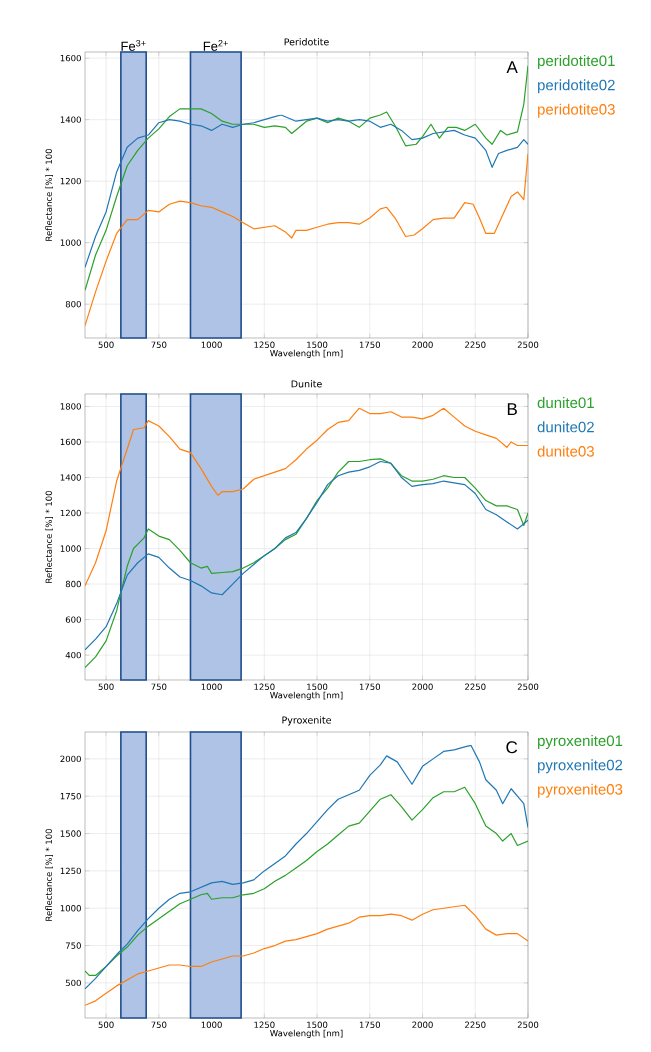 The height and width of the screenshot is (1052, 651). What do you see at coordinates (580, 742) in the screenshot?
I see `text: pyroxenite01` at bounding box center [580, 742].